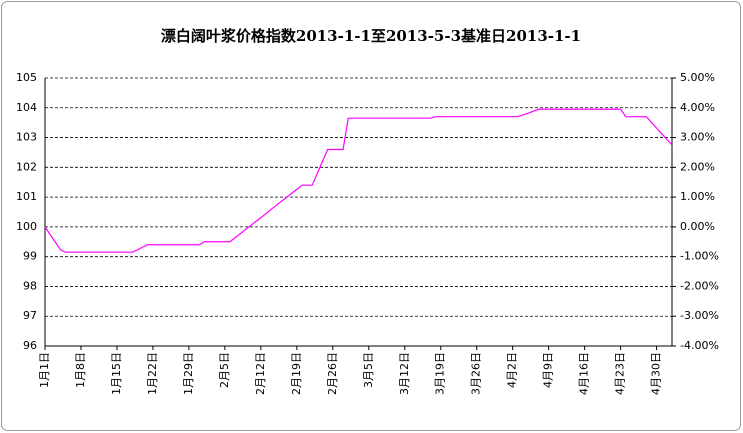 The image size is (743, 433). I want to click on y2-tick-label: -2.00%, so click(699, 285).